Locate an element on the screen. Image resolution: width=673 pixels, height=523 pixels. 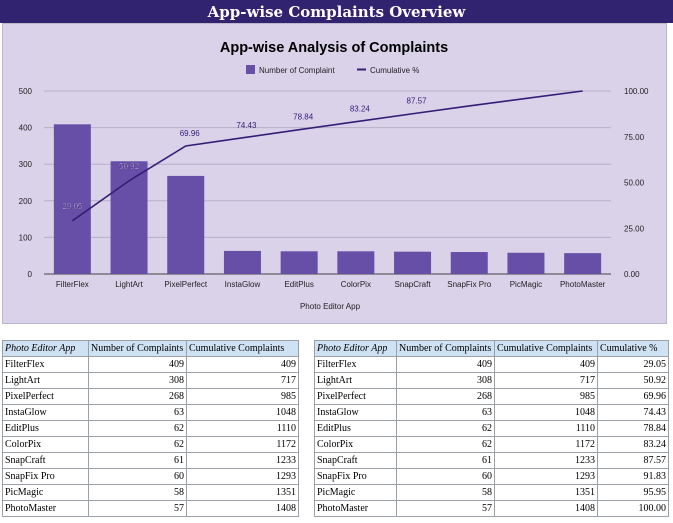
y-right-tick-label: 75.00 is located at coordinates (634, 137).